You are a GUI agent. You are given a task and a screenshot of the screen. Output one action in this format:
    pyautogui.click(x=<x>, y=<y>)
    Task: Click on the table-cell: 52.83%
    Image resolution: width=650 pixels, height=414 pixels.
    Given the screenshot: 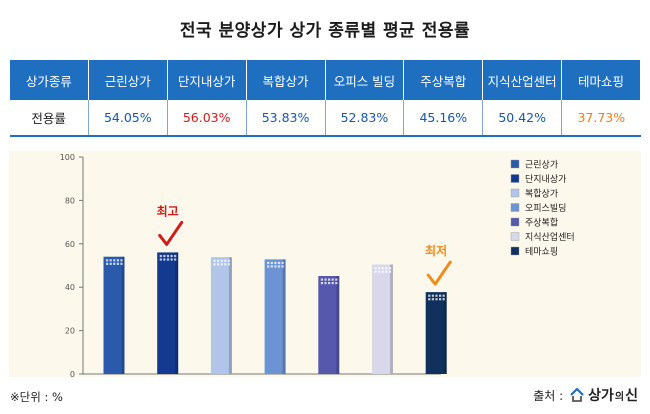 What is the action you would take?
    pyautogui.click(x=364, y=118)
    